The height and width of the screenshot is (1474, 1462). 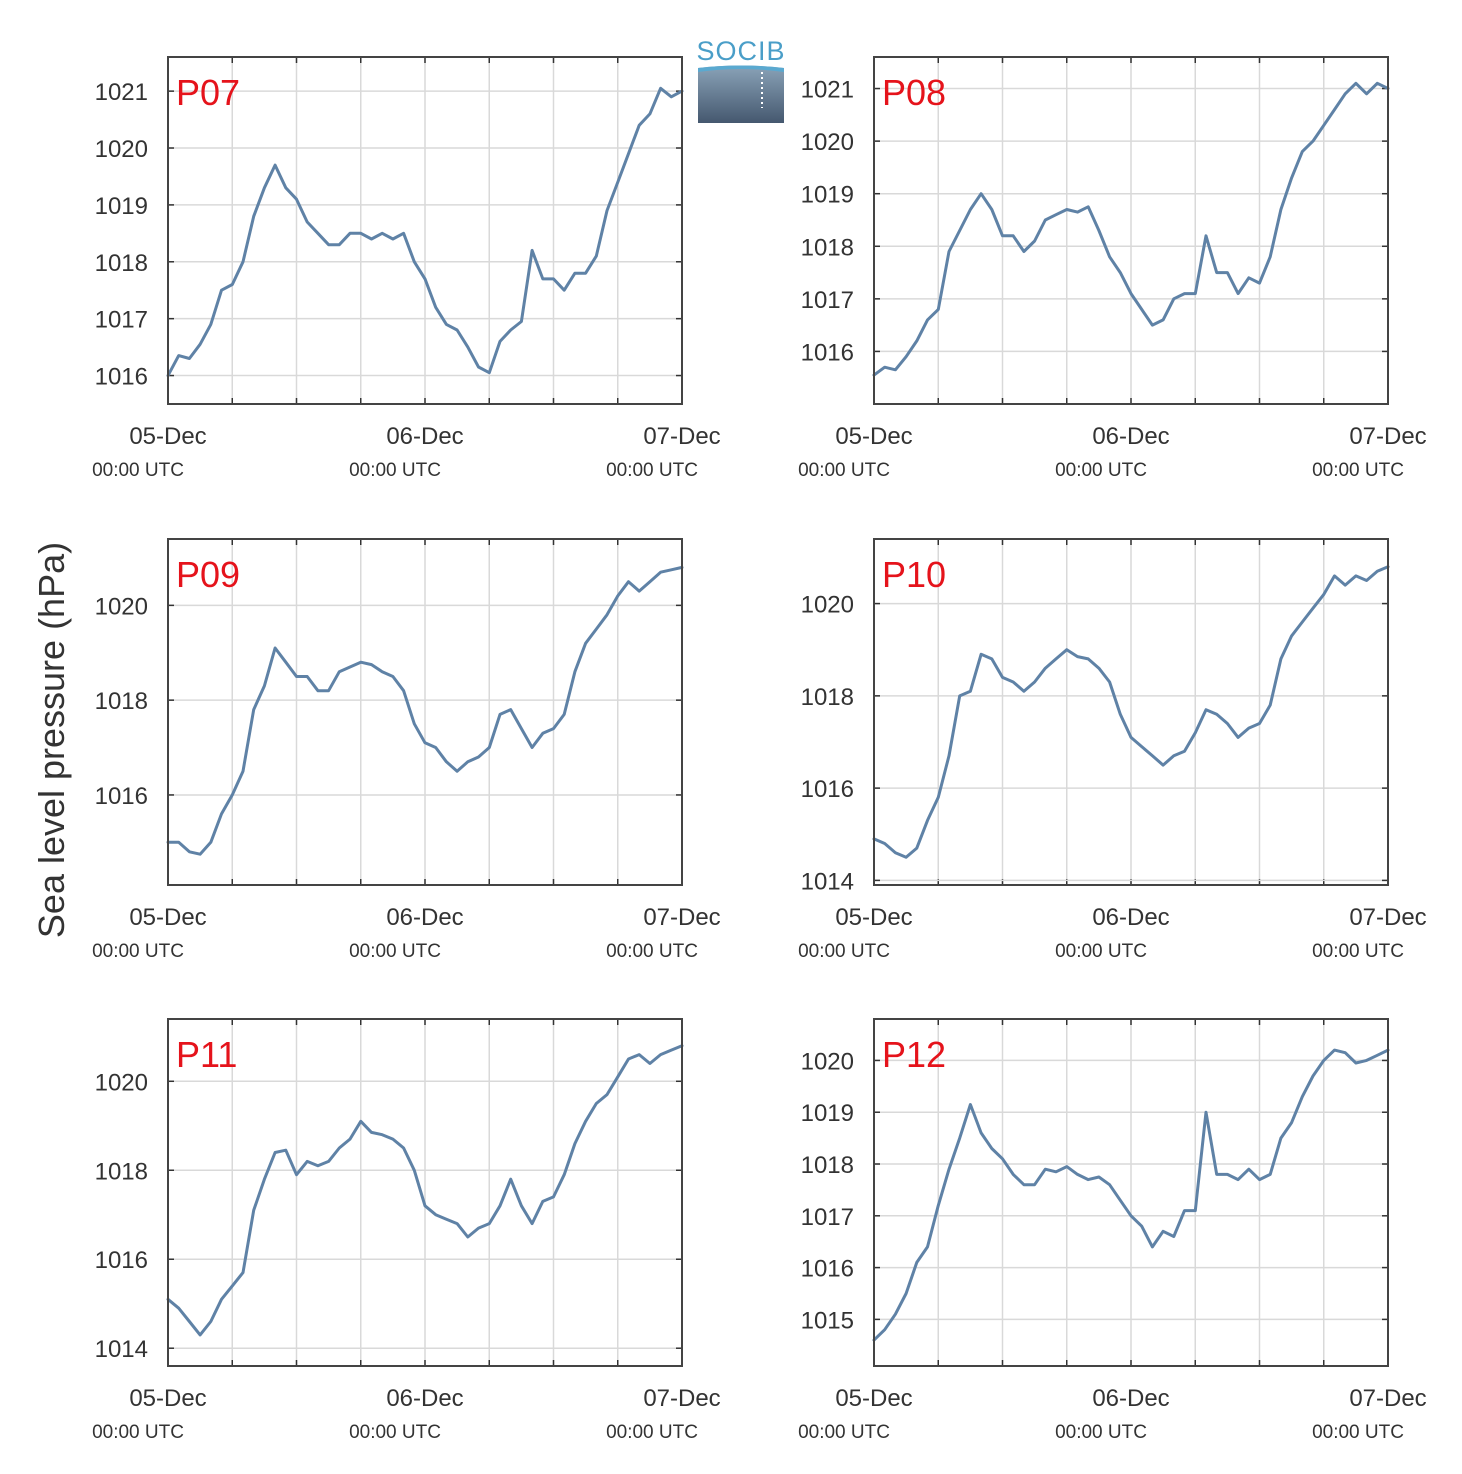 I want to click on y-tick-label: 1015, so click(x=827, y=1320).